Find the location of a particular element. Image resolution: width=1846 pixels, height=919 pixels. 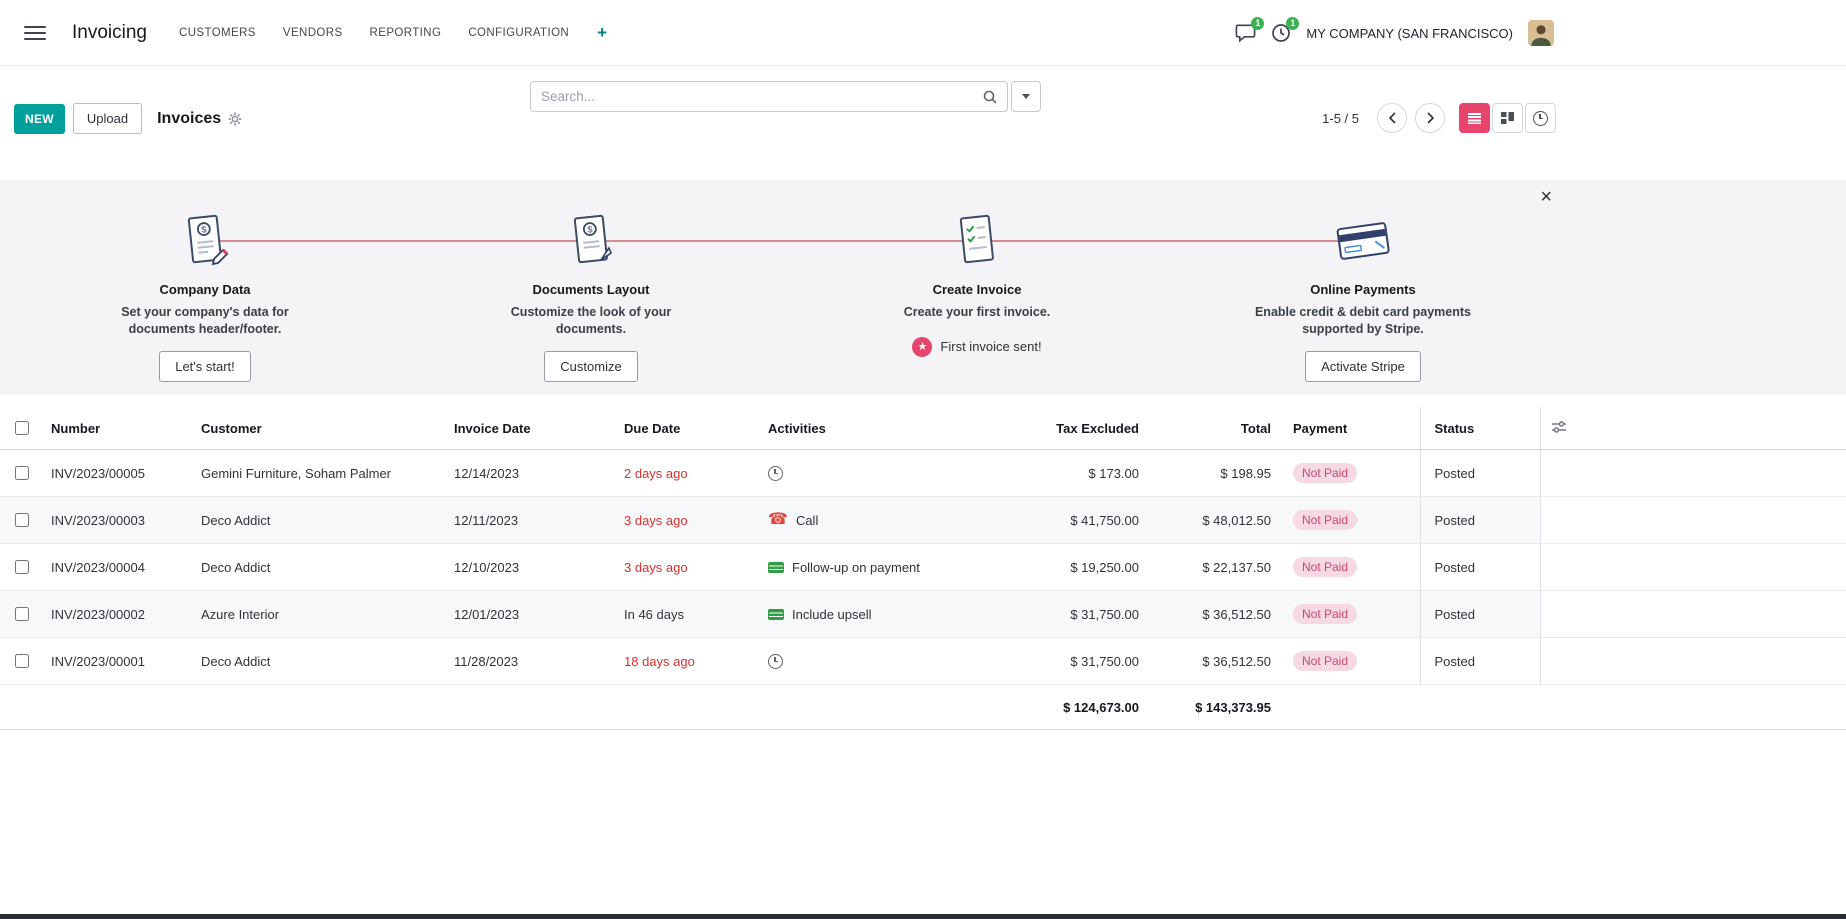

activity-cell: Follow-up on payment is located at coordinates (878, 567).